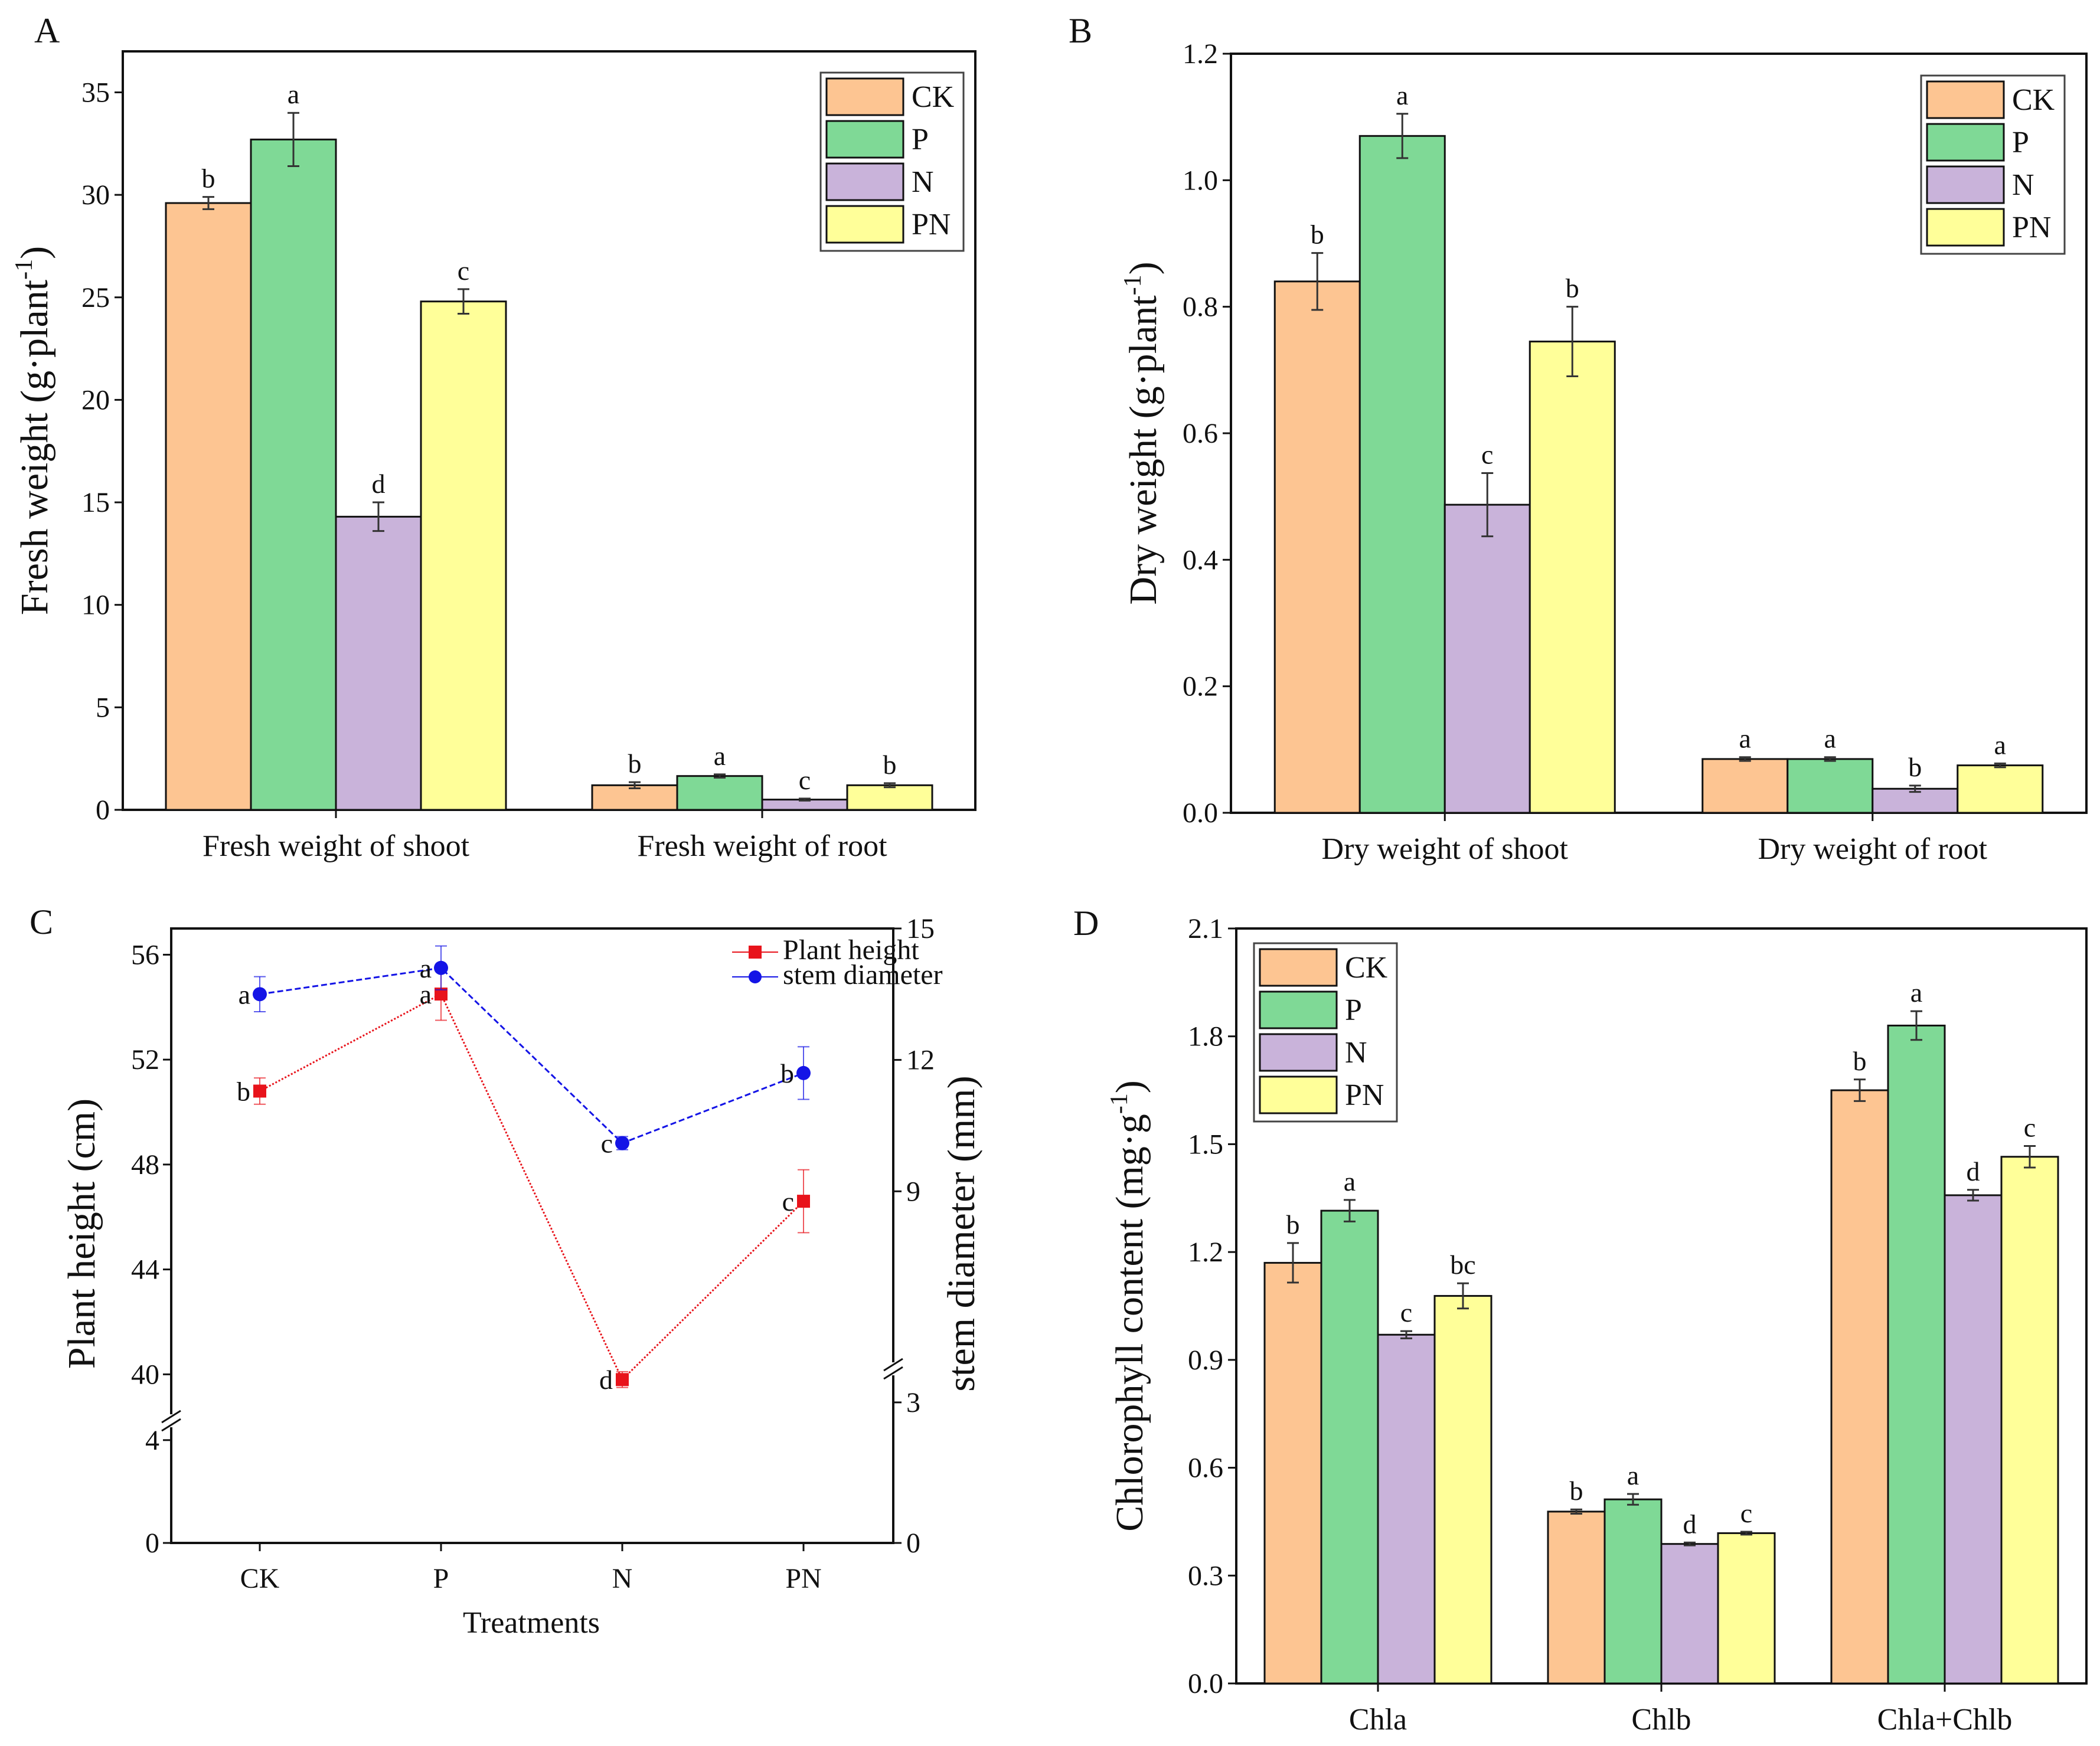  I want to click on y2-tick-label: 0, so click(913, 1543).